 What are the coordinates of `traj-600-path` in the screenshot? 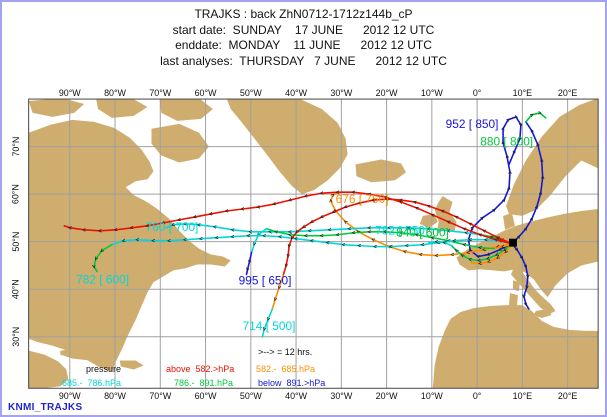 It's located at (103, 258).